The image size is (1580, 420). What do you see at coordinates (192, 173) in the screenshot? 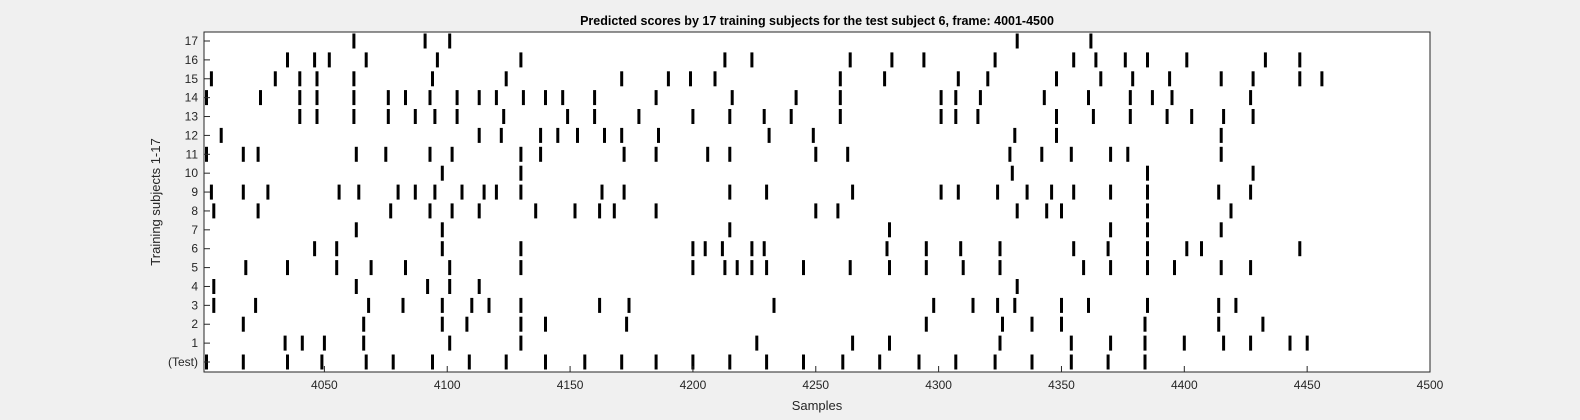
I see `y-tick-label: 10` at bounding box center [192, 173].